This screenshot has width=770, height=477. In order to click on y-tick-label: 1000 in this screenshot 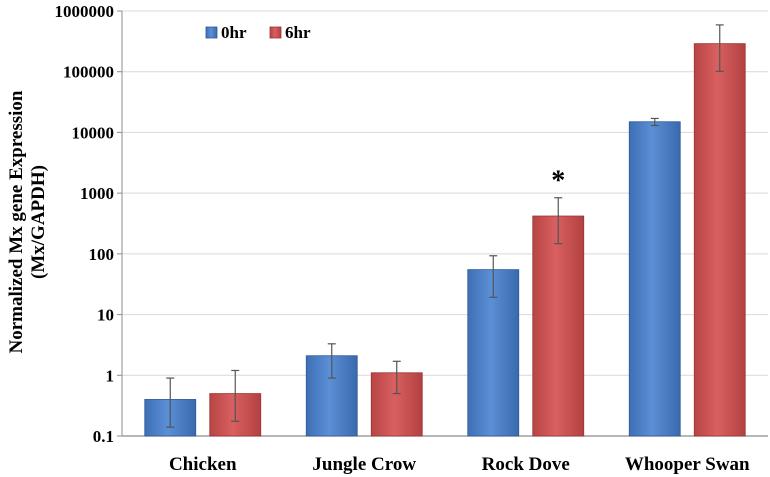, I will do `click(97, 193)`.